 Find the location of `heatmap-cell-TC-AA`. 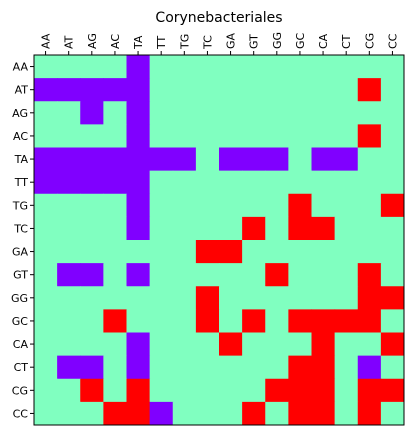

heatmap-cell-TC-AA is located at coordinates (46, 228).